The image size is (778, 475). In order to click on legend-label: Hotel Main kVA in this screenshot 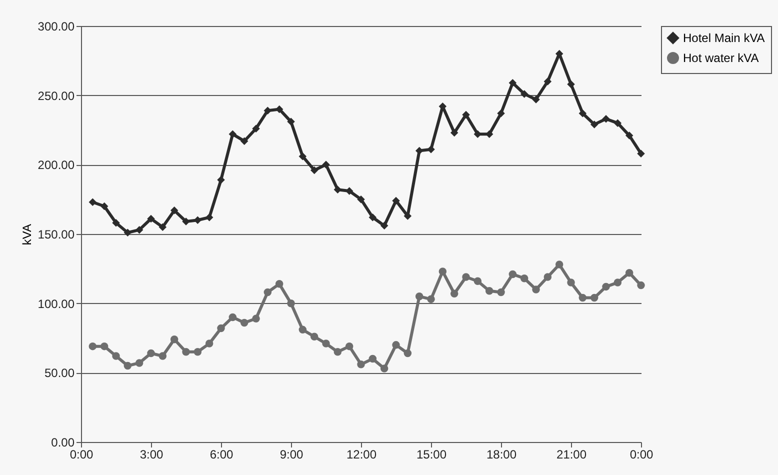, I will do `click(724, 38)`.